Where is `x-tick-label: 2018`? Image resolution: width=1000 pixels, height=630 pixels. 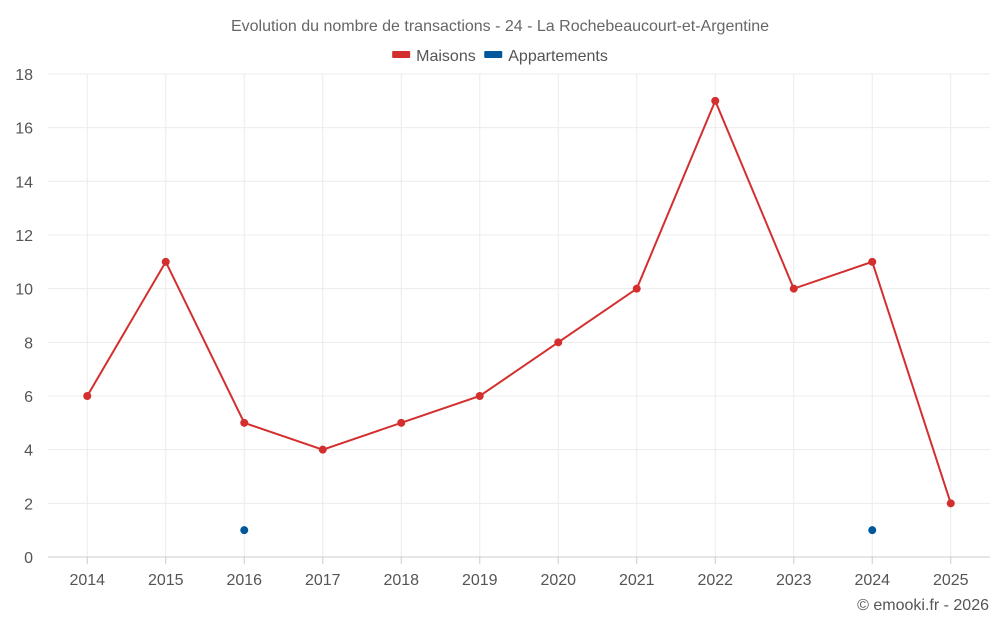 x-tick-label: 2018 is located at coordinates (401, 580).